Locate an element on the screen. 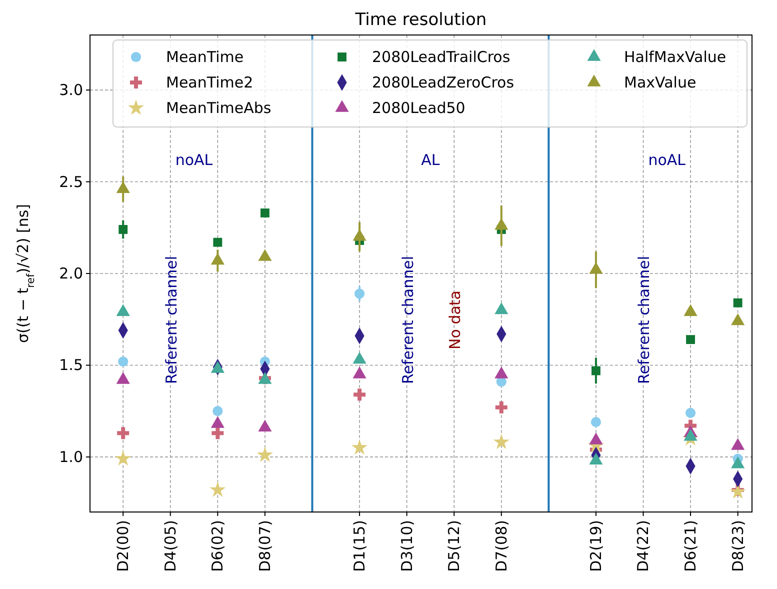 The width and height of the screenshot is (777, 589). x-tick-label: D2(00) is located at coordinates (123, 546).